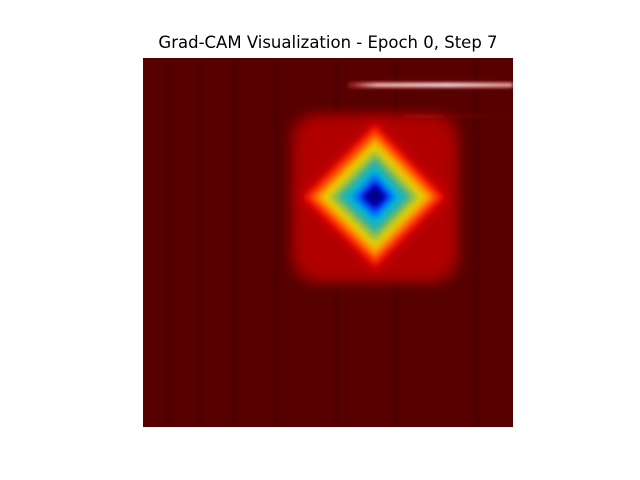 Image resolution: width=640 pixels, height=480 pixels. Describe the element at coordinates (328, 42) in the screenshot. I see `figure-title: Grad-CAM Visualization - Epoch 0, Step 7` at that location.